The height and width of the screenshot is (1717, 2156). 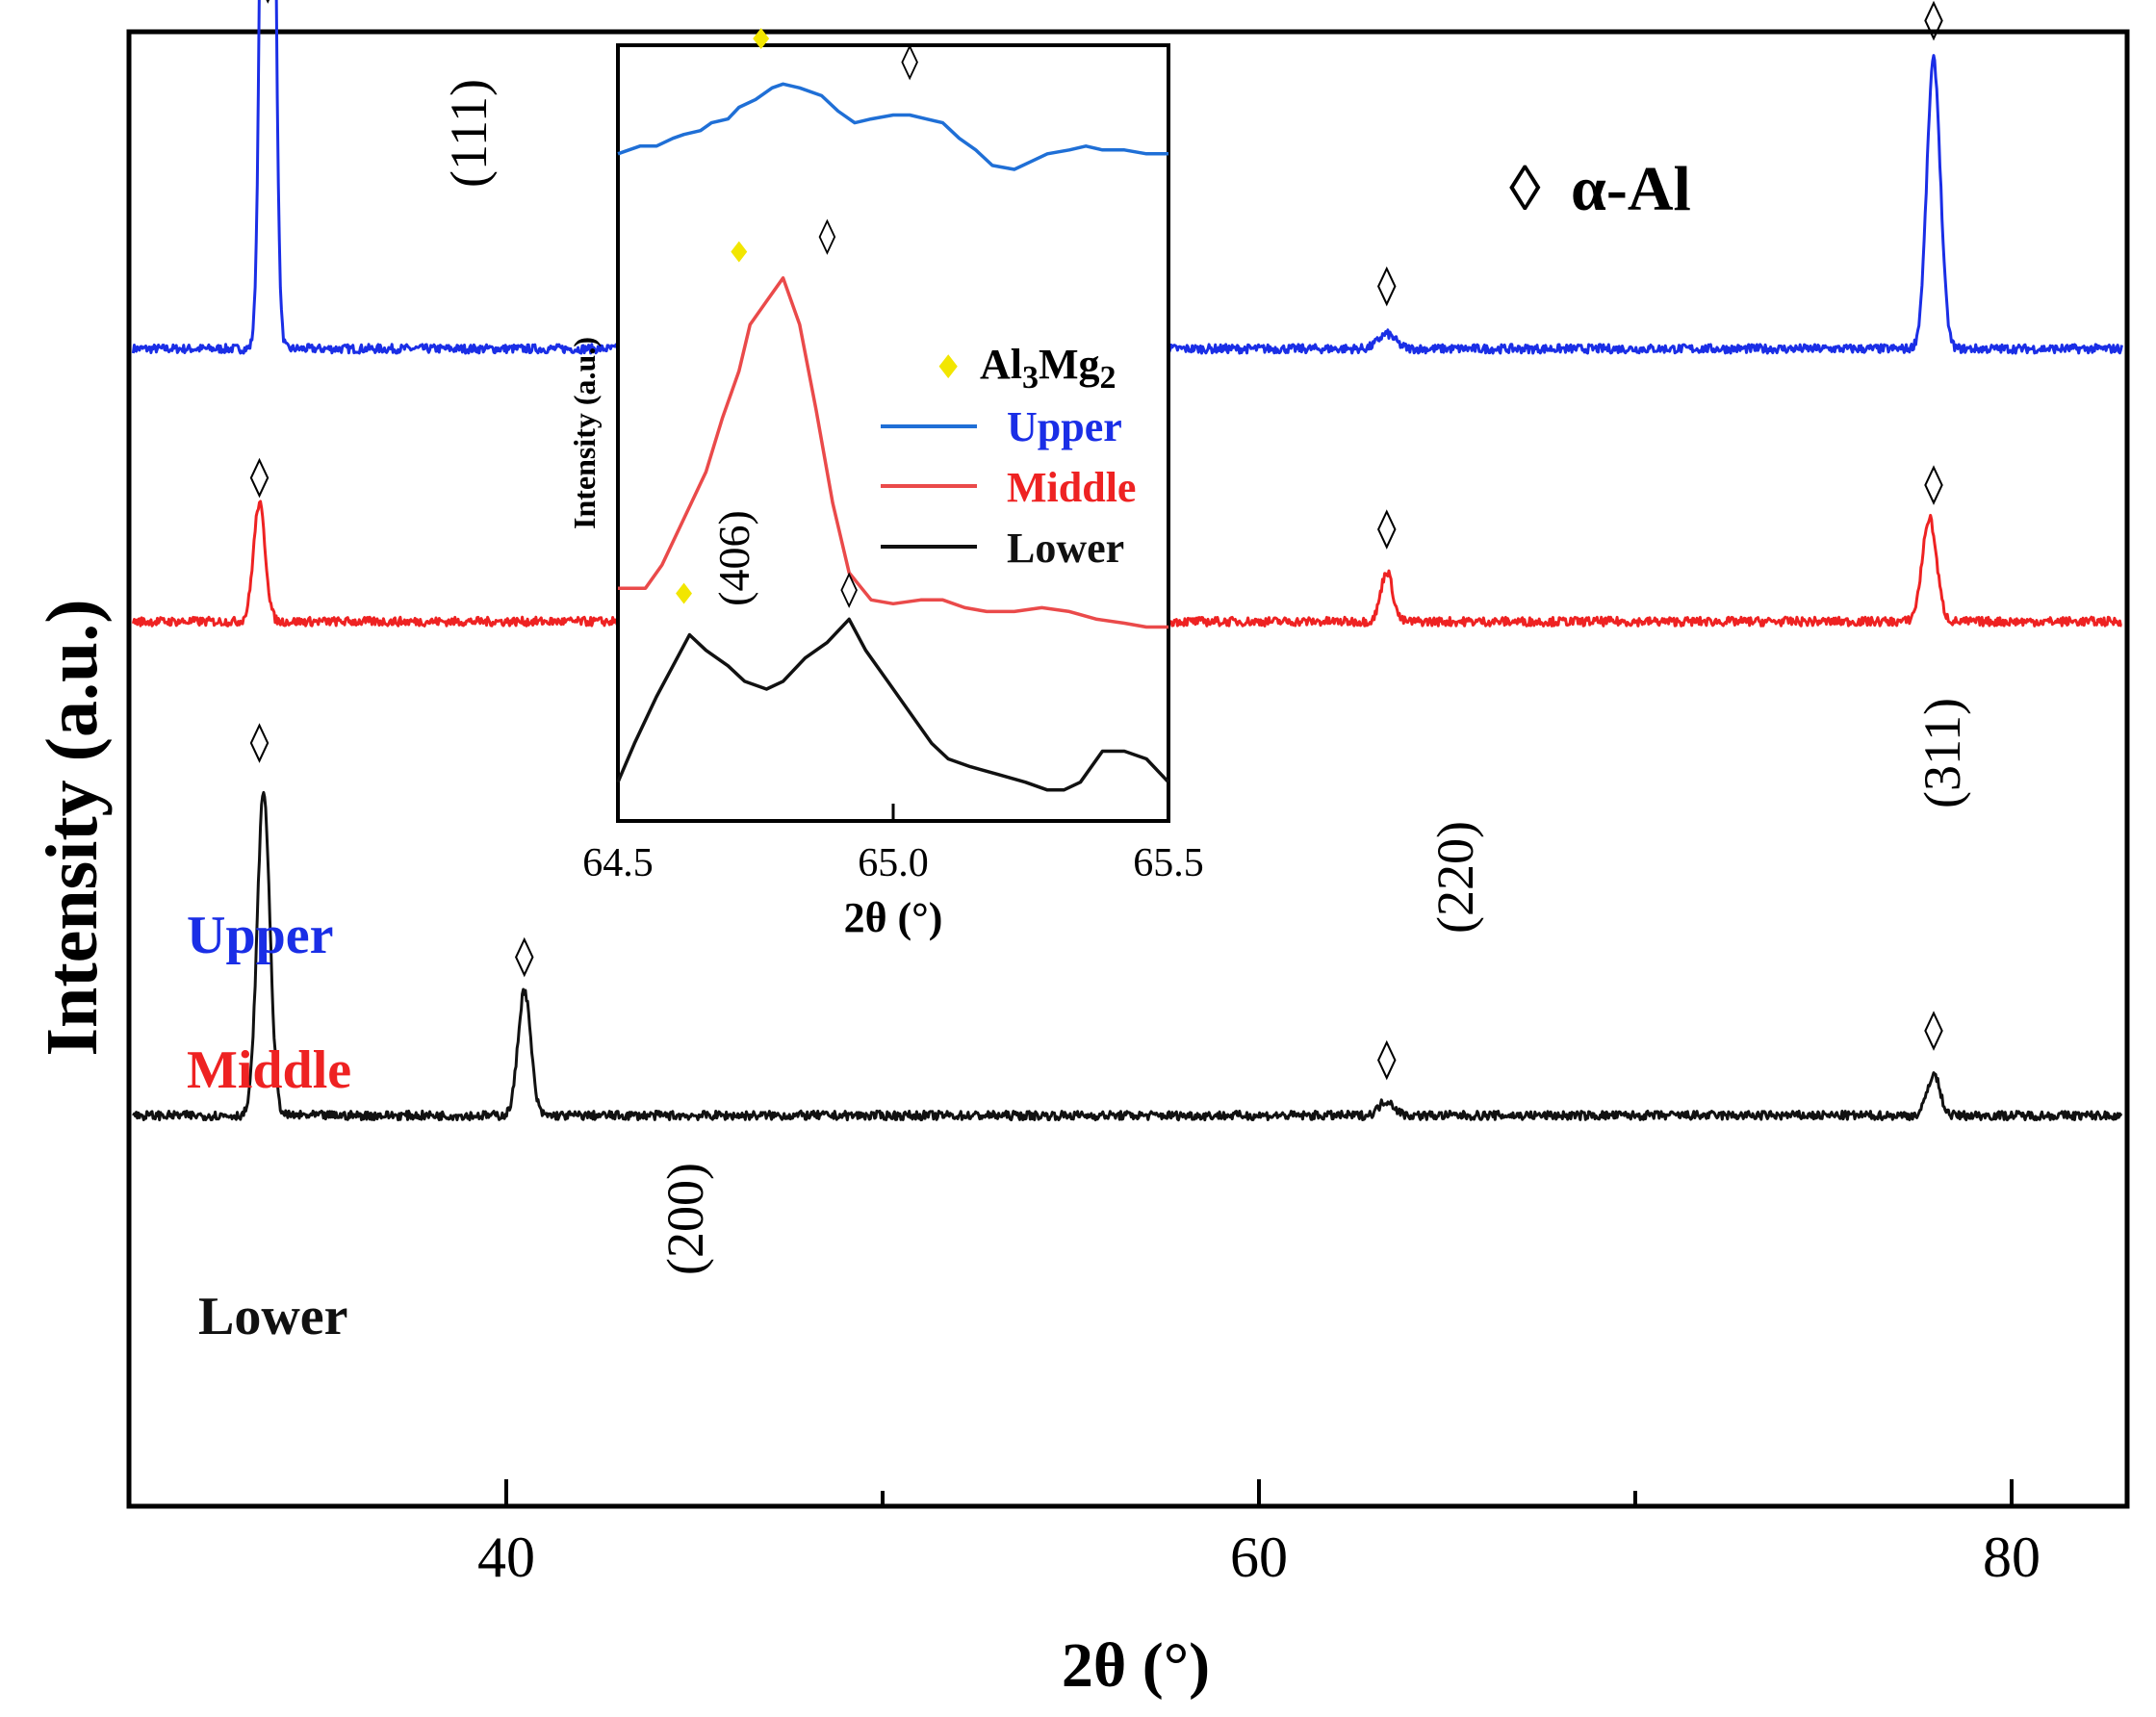 What do you see at coordinates (269, 1070) in the screenshot?
I see `label-middle: Middle` at bounding box center [269, 1070].